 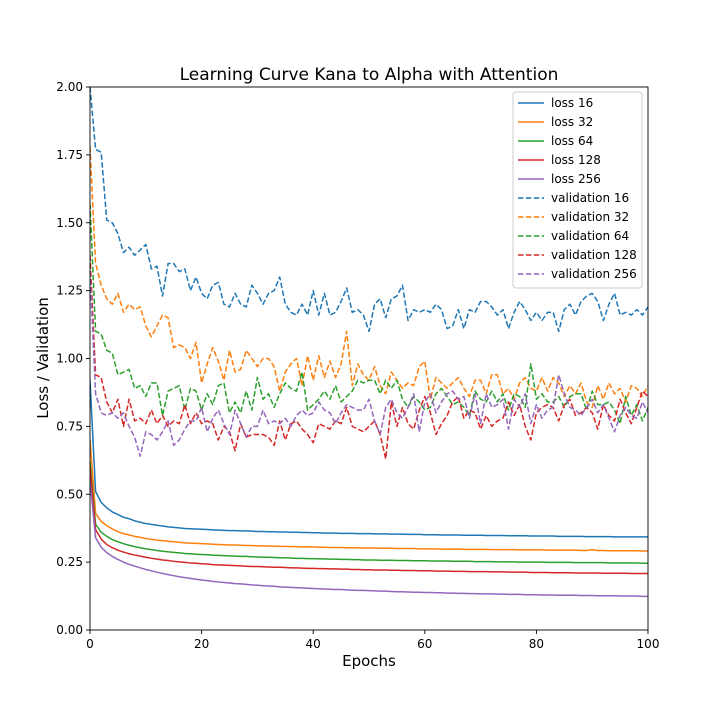 I want to click on legend-label: validation 64, so click(x=590, y=236).